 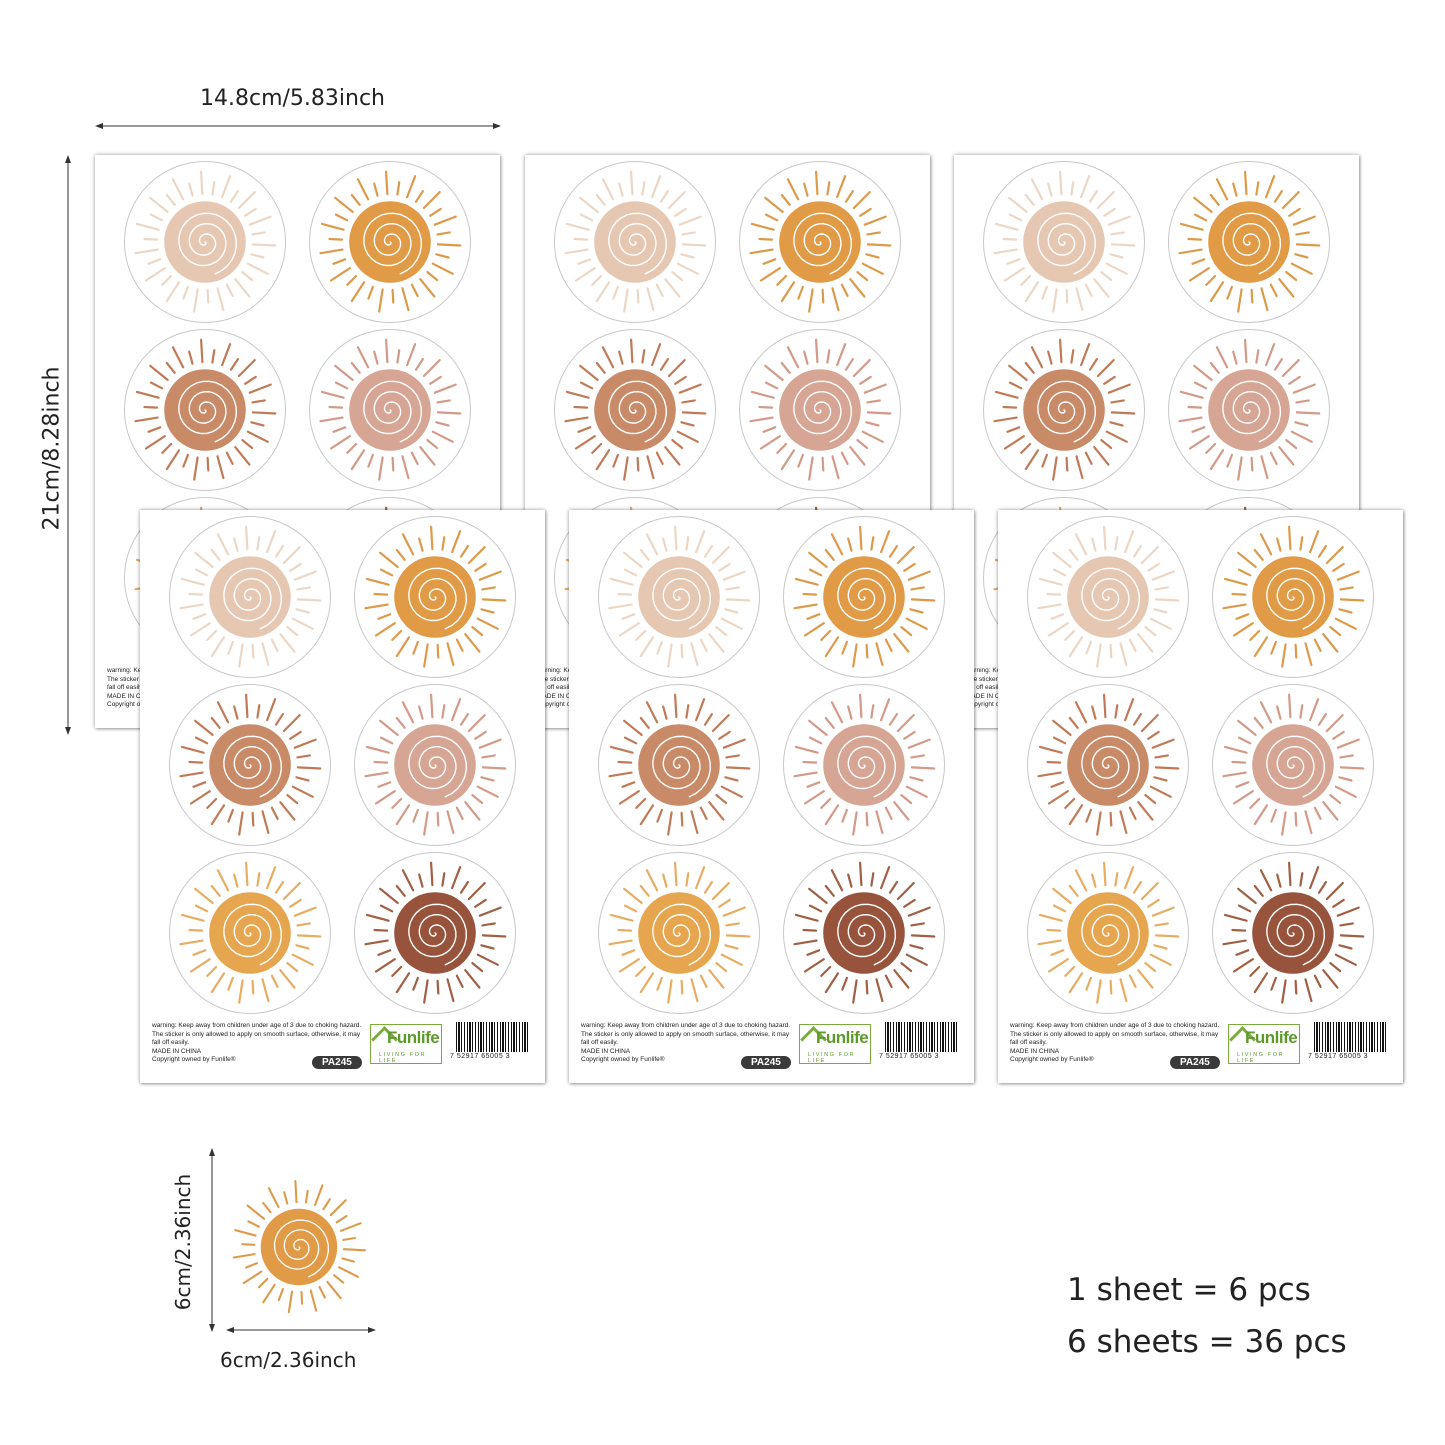 What do you see at coordinates (298, 126) in the screenshot?
I see `sheet-width-arrow` at bounding box center [298, 126].